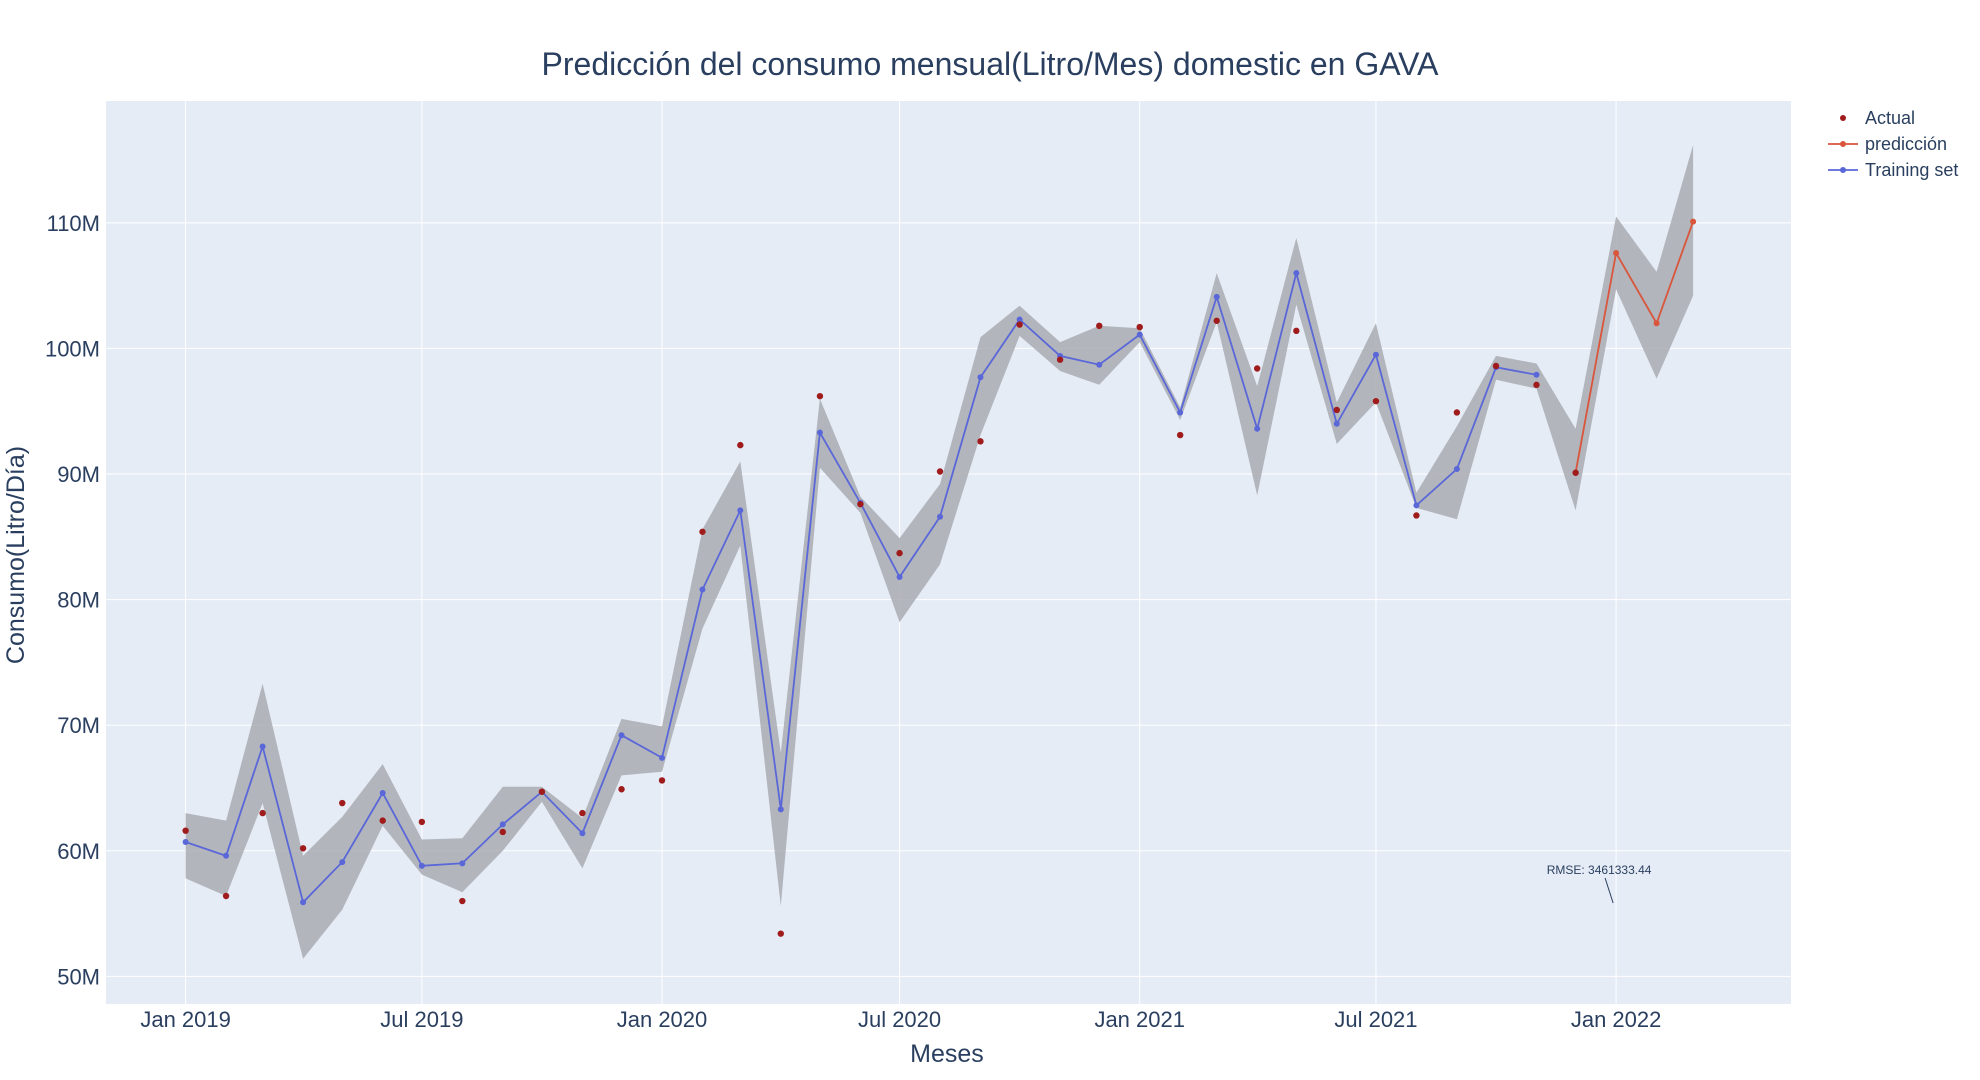 The height and width of the screenshot is (1080, 1980). What do you see at coordinates (1375, 1019) in the screenshot?
I see `x-tick-label: Jul 2021` at bounding box center [1375, 1019].